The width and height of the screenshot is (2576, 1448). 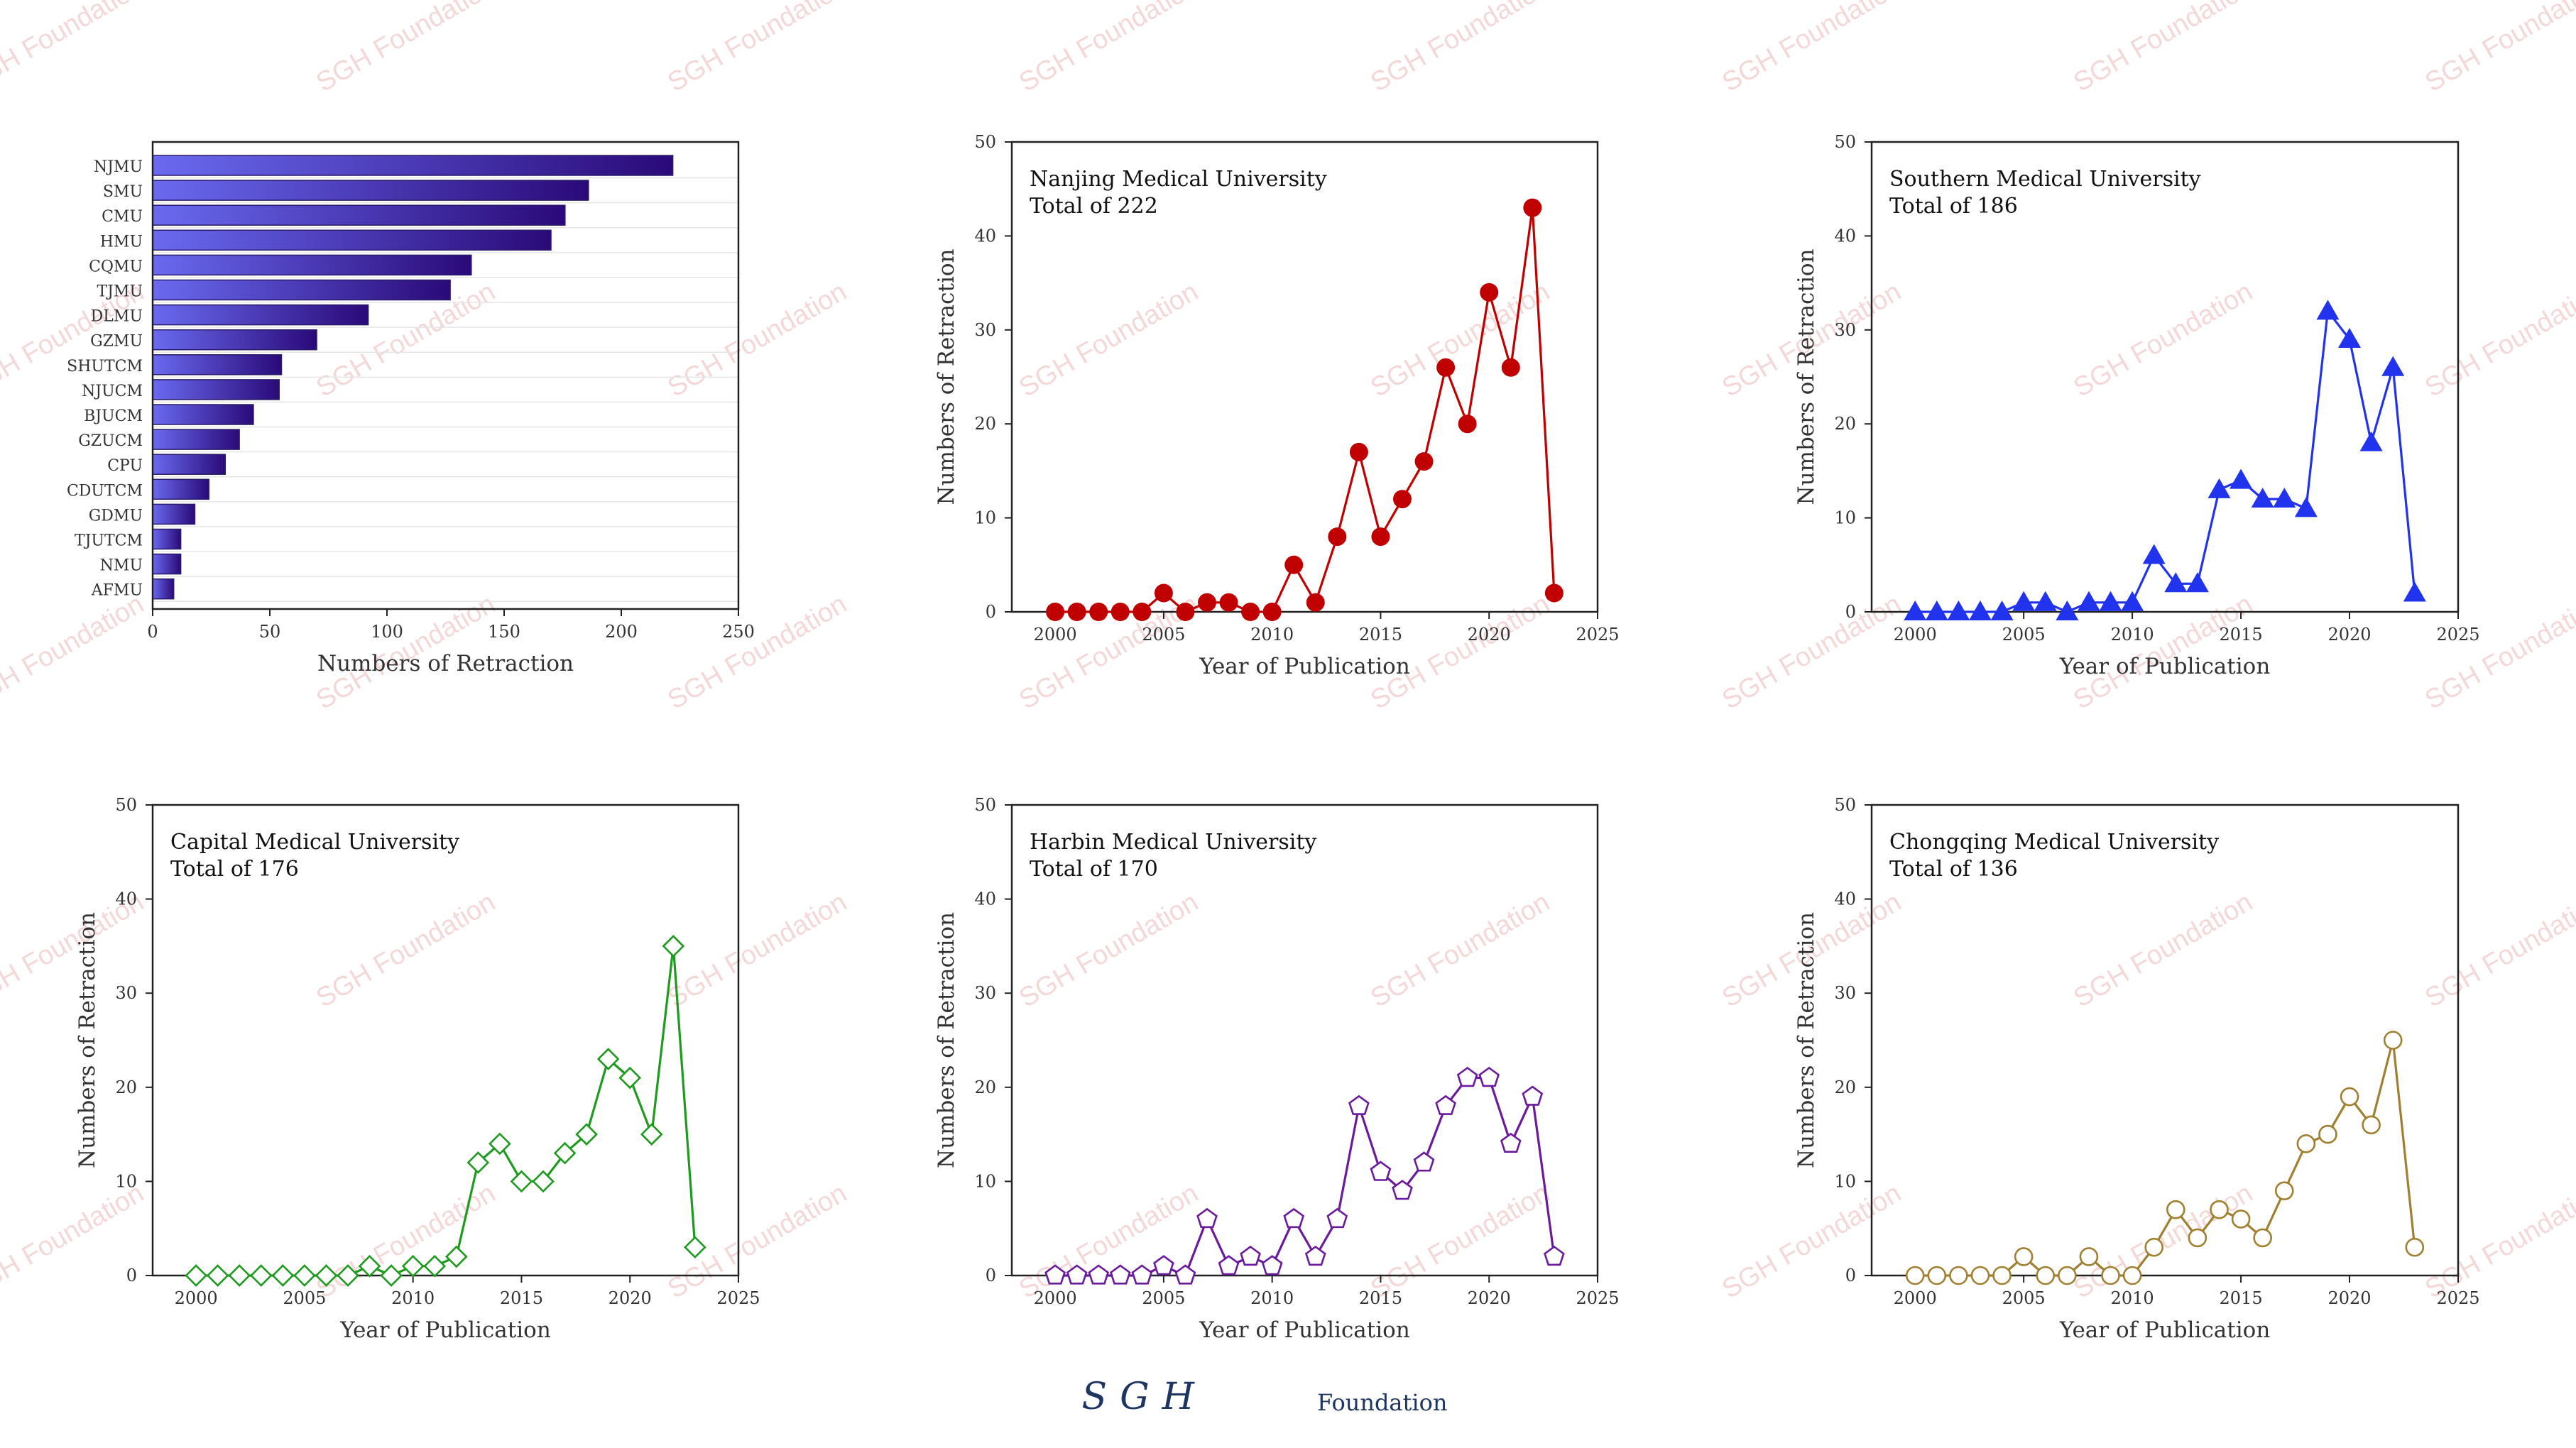 What do you see at coordinates (314, 843) in the screenshot?
I see `panel-title: Capital Medical University` at bounding box center [314, 843].